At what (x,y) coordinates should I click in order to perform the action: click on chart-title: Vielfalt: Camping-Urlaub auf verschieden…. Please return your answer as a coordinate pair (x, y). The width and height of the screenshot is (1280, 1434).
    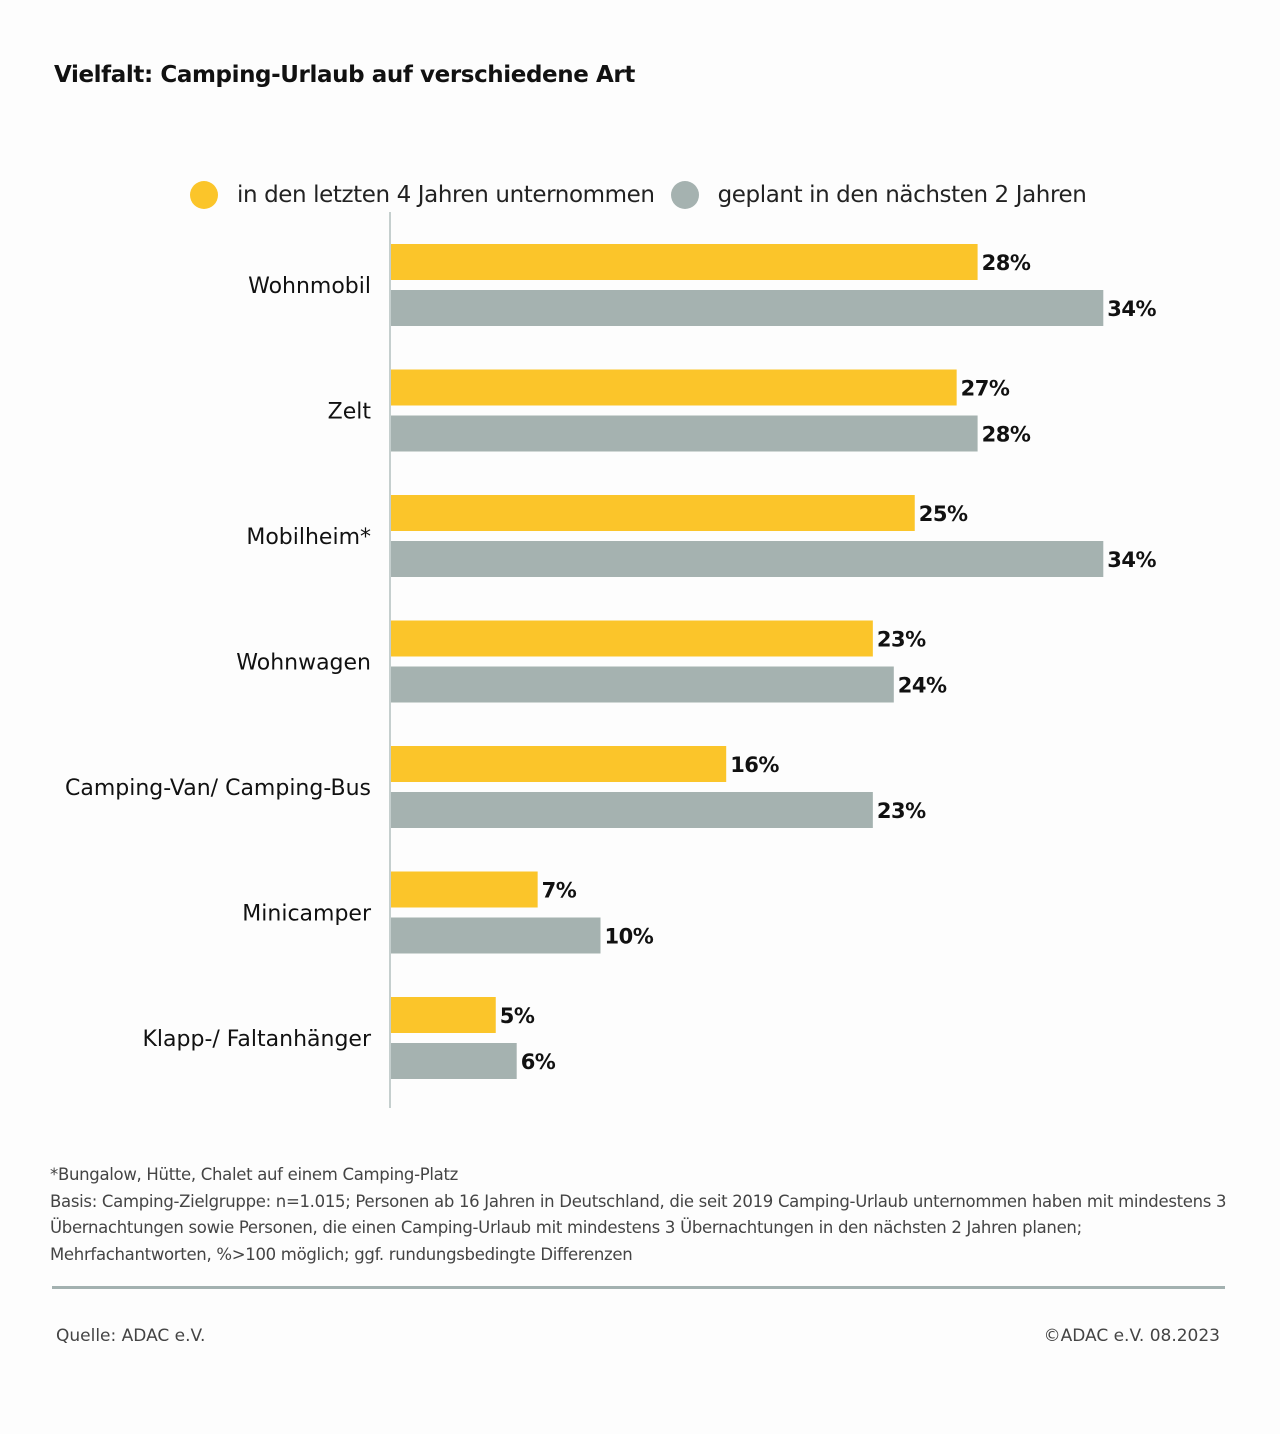
    Looking at the image, I should click on (344, 75).